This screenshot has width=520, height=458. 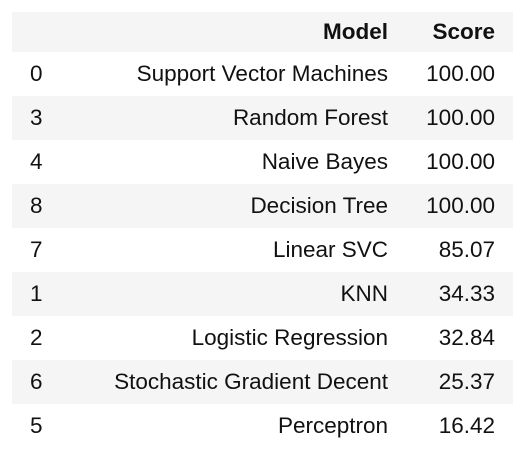 What do you see at coordinates (466, 293) in the screenshot?
I see `model-score: 34.33` at bounding box center [466, 293].